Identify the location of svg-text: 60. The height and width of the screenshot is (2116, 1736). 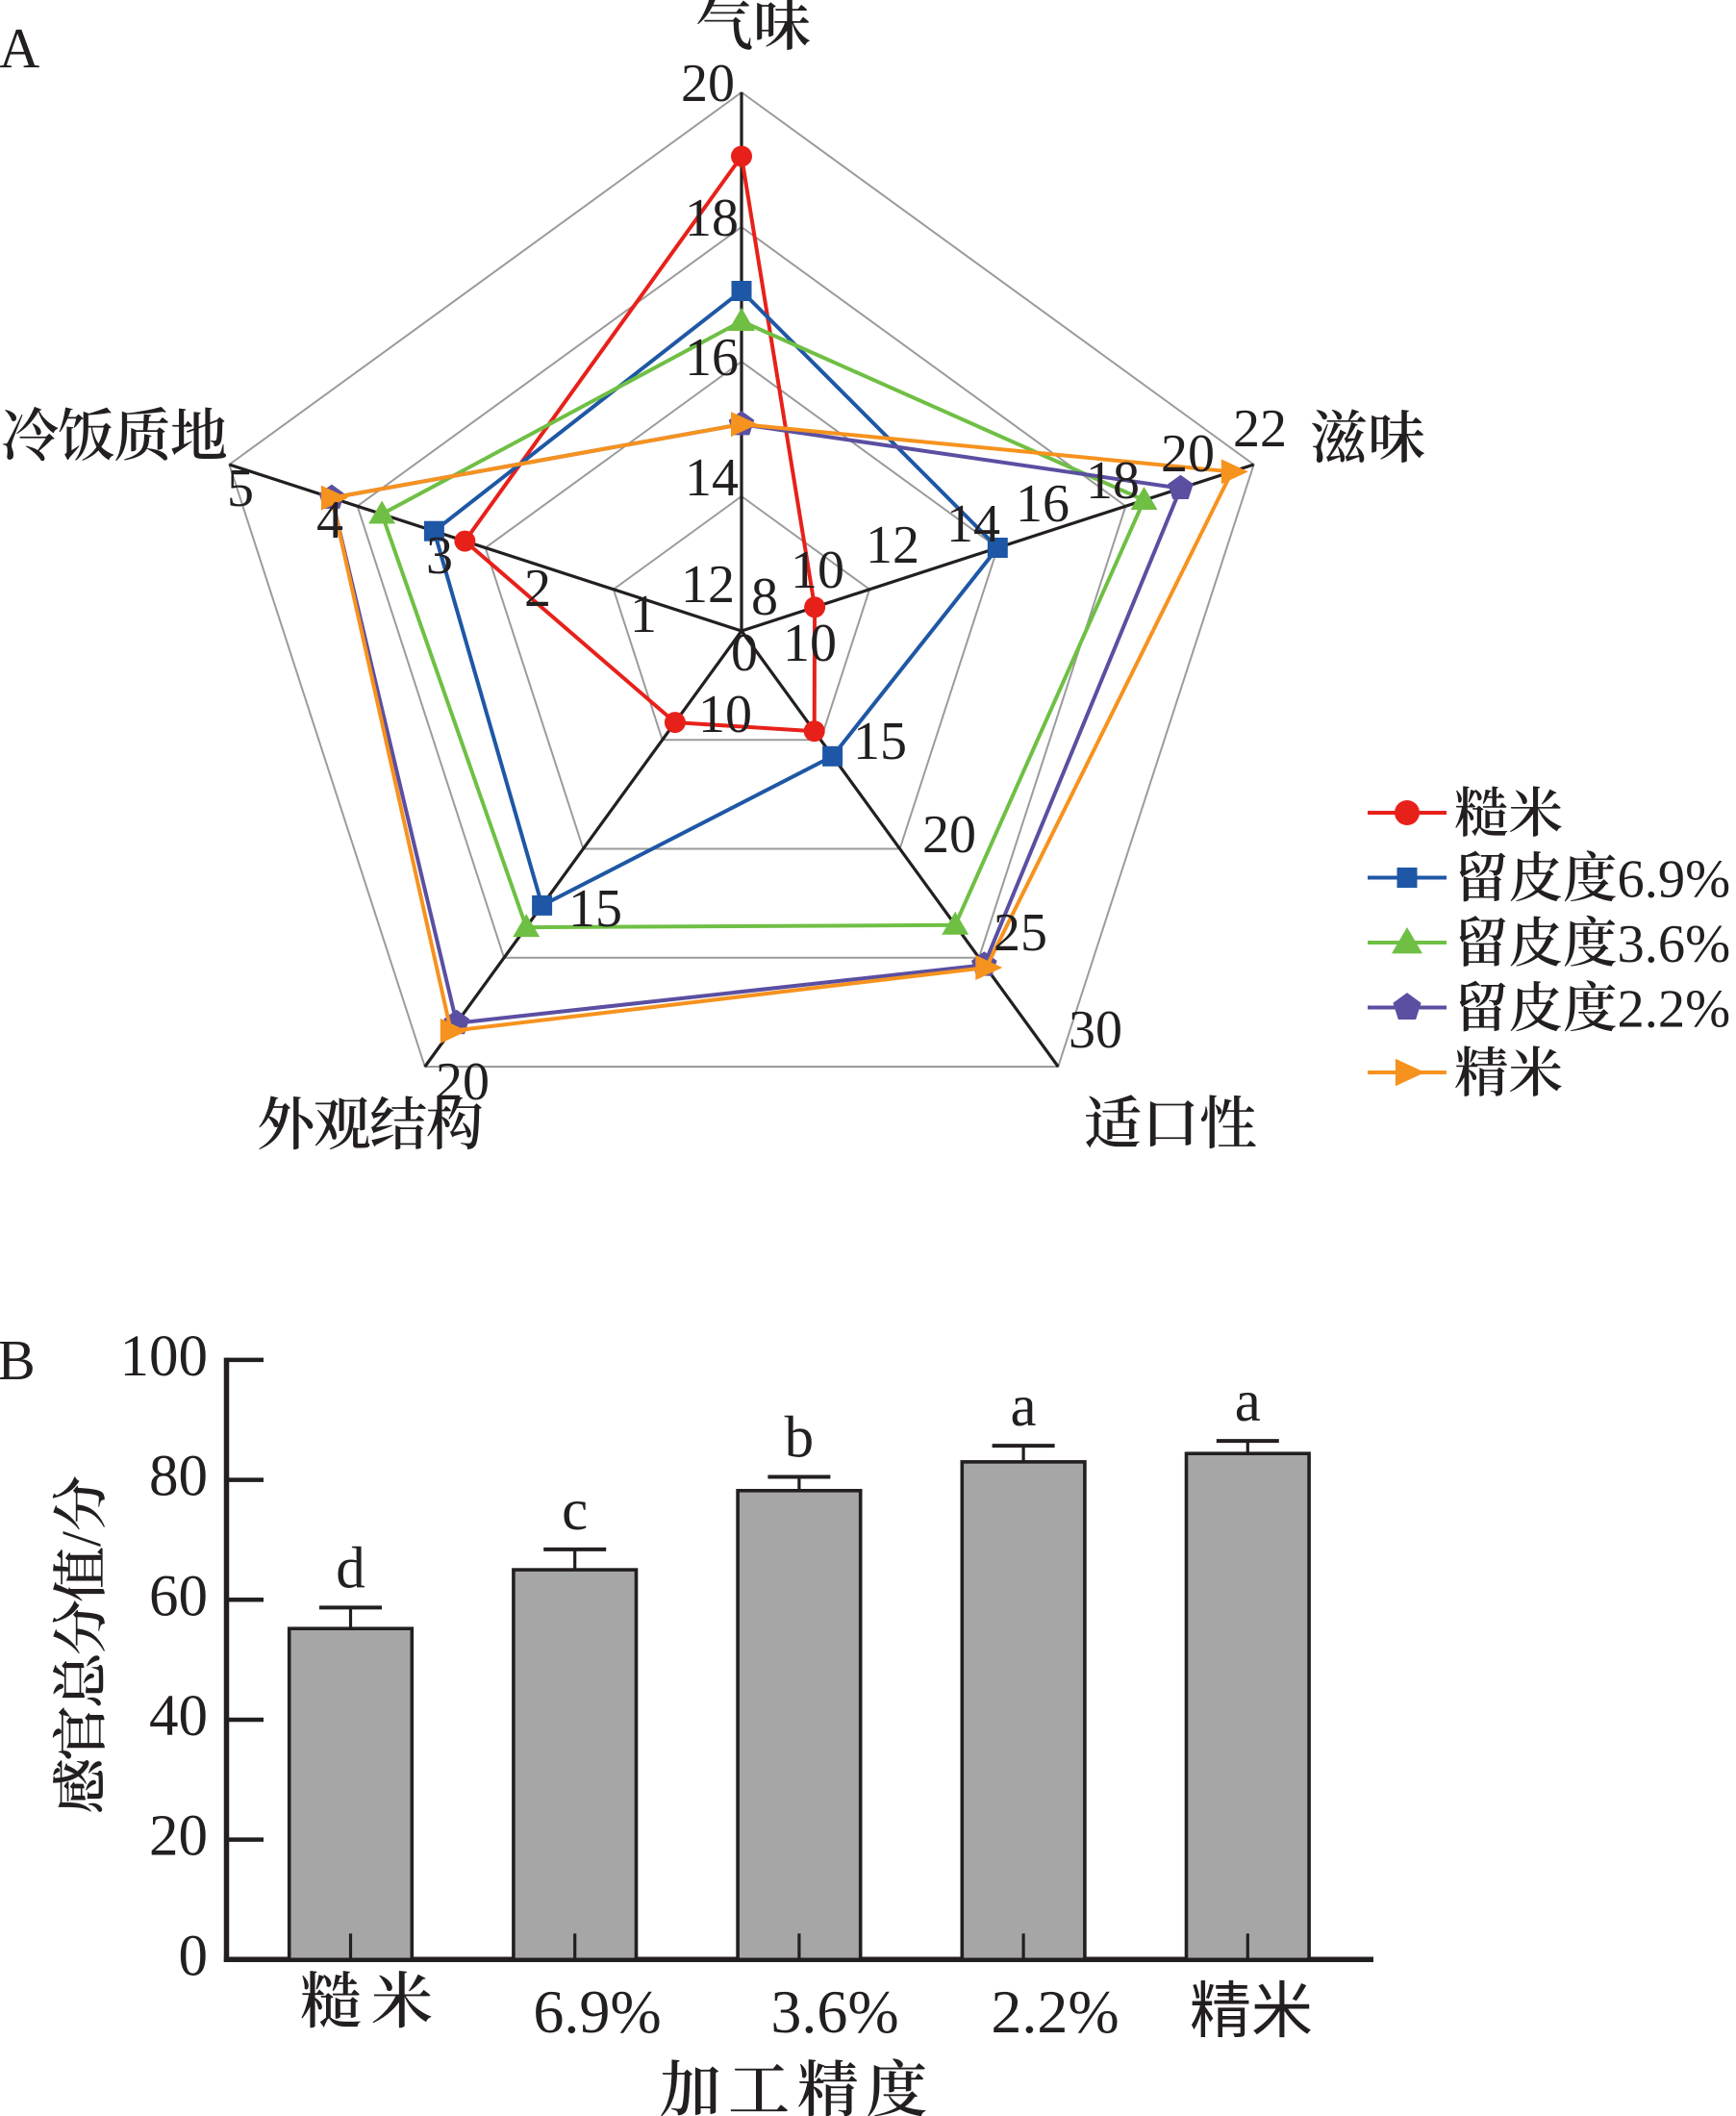
(178, 1596).